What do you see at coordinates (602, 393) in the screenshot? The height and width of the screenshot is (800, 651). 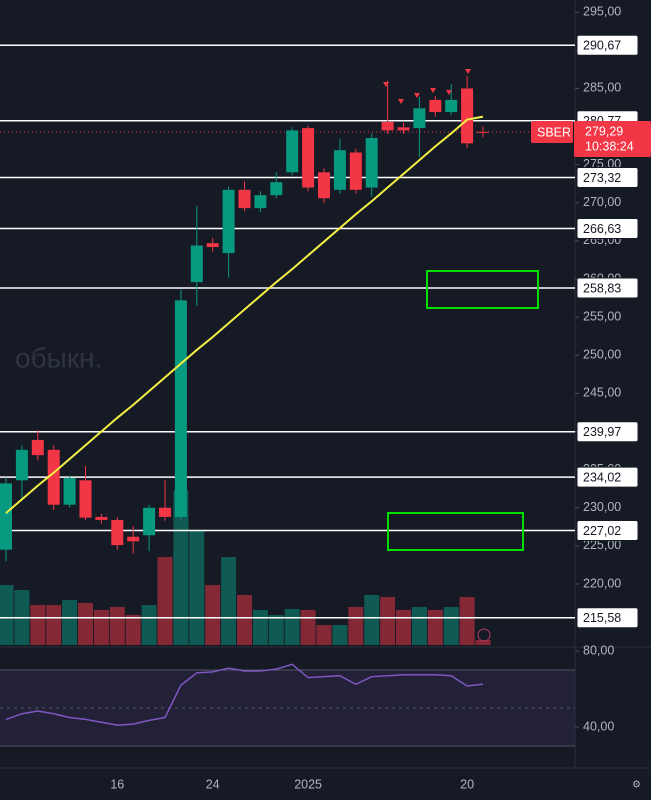 I see `y-tick-label: 245,00` at bounding box center [602, 393].